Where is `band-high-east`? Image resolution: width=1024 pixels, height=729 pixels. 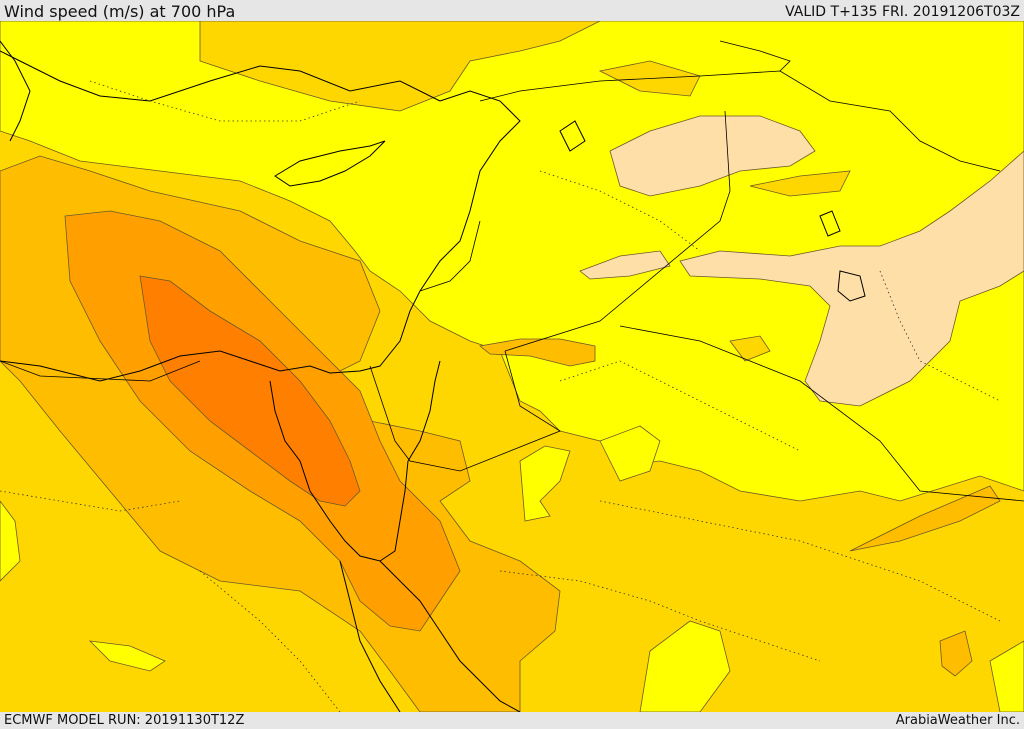
band-high-east is located at coordinates (925, 518).